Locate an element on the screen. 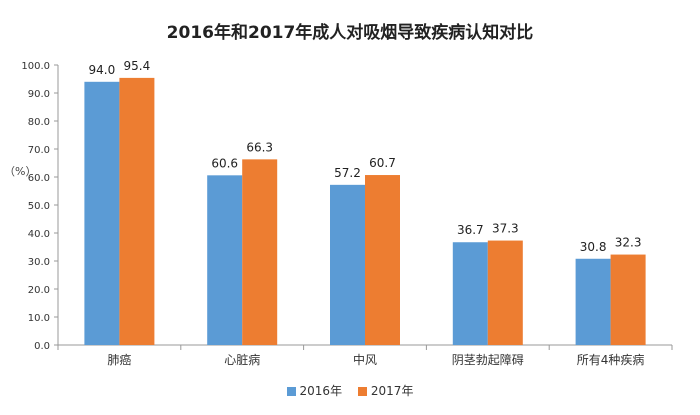 This screenshot has height=415, width=700. data-label: 37.3 is located at coordinates (505, 229).